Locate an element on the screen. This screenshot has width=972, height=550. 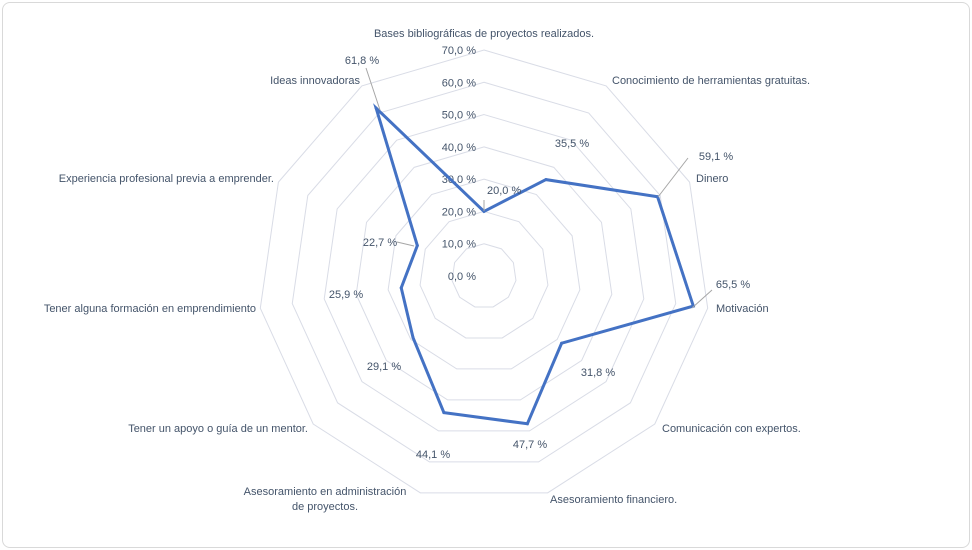
data-label: 35,5 % is located at coordinates (572, 144).